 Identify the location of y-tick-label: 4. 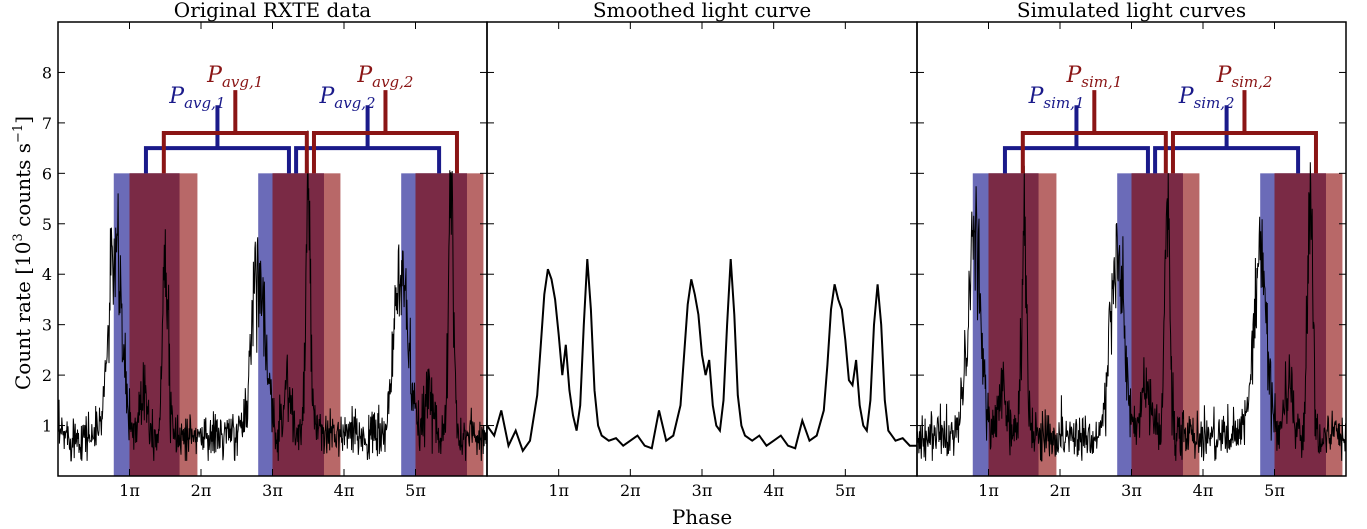
(47, 274).